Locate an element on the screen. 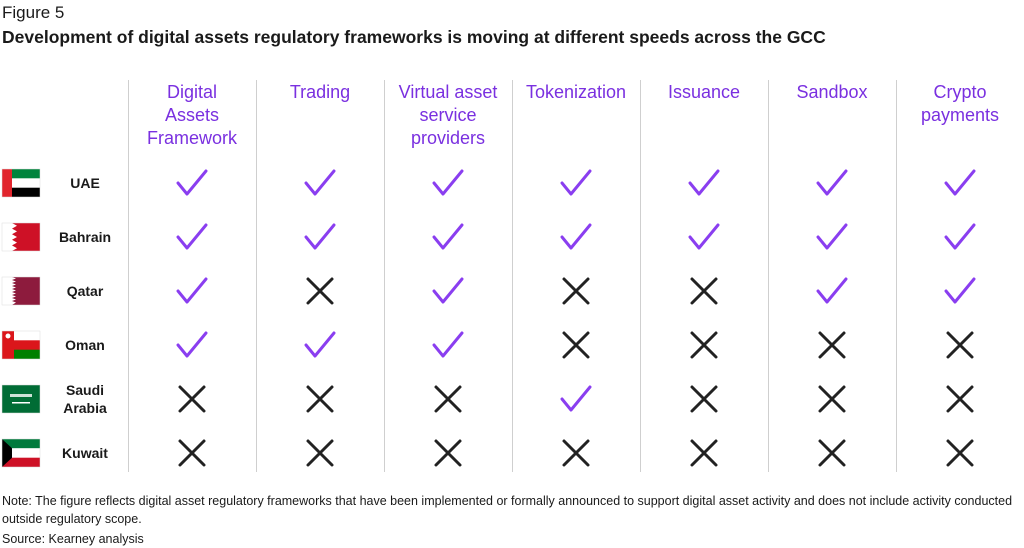 The width and height of the screenshot is (1024, 548). country-name: Kuwait is located at coordinates (85, 453).